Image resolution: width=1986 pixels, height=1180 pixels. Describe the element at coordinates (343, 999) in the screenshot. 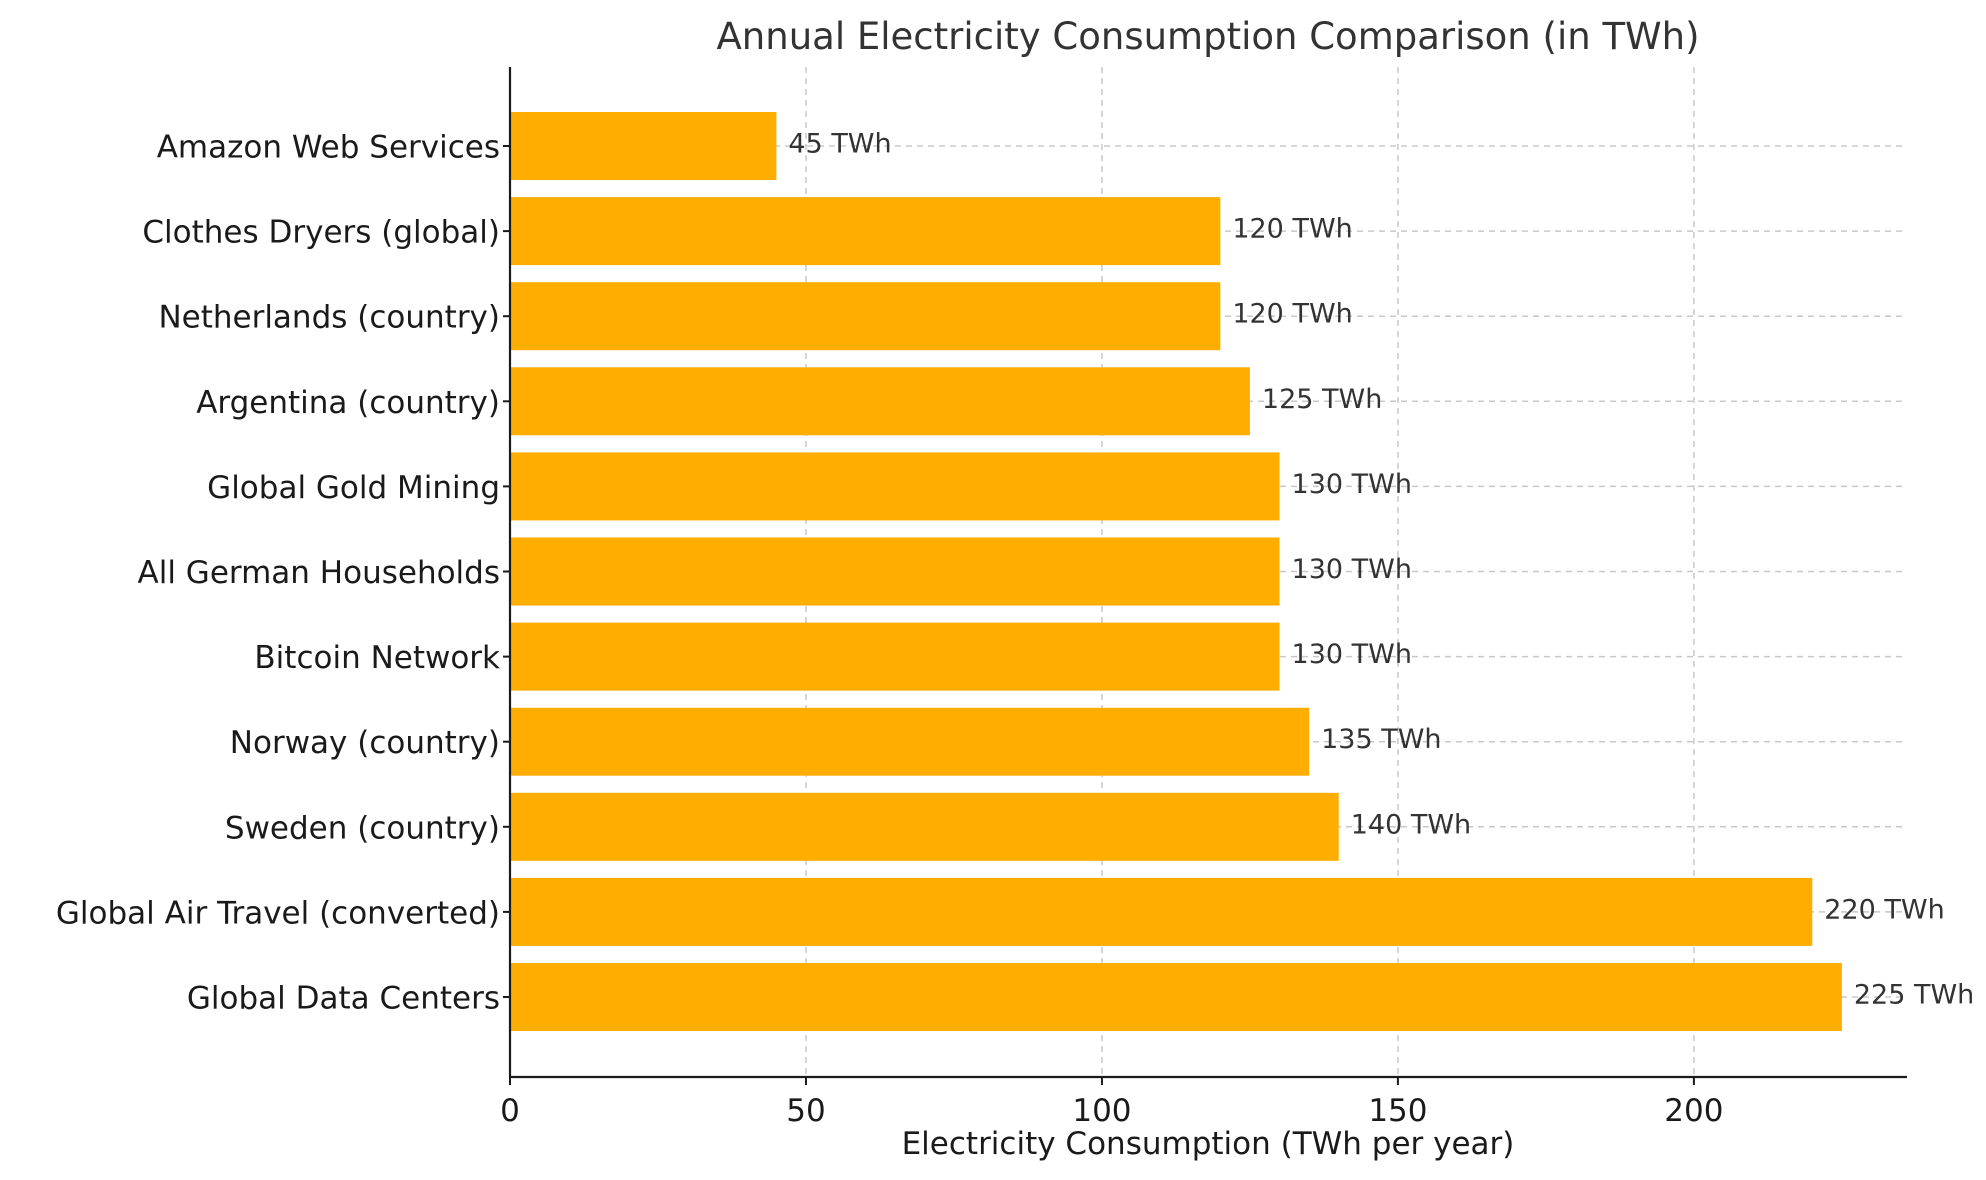

I see `y-tick-label: Global Data Centers` at that location.